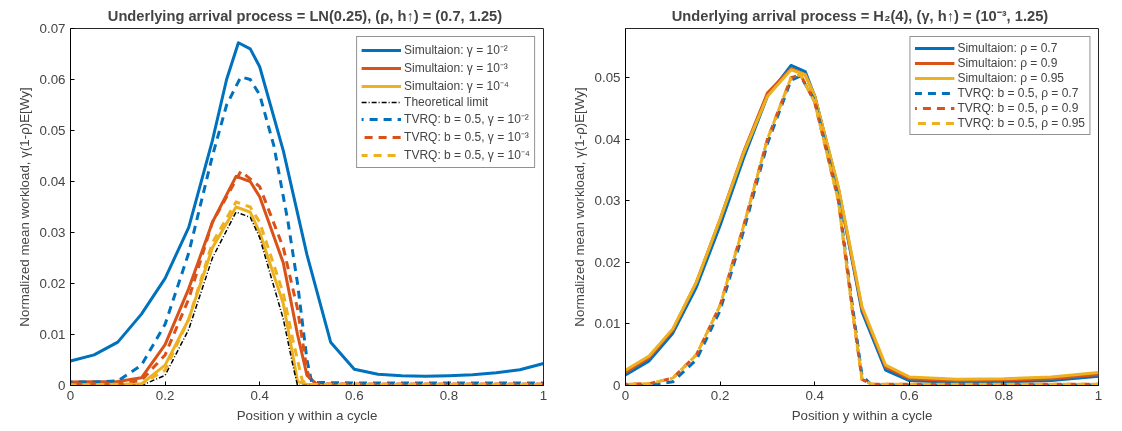 The width and height of the screenshot is (1122, 431). Describe the element at coordinates (1010, 78) in the screenshot. I see `legend-label: Simultaion: ρ = 0.95` at that location.